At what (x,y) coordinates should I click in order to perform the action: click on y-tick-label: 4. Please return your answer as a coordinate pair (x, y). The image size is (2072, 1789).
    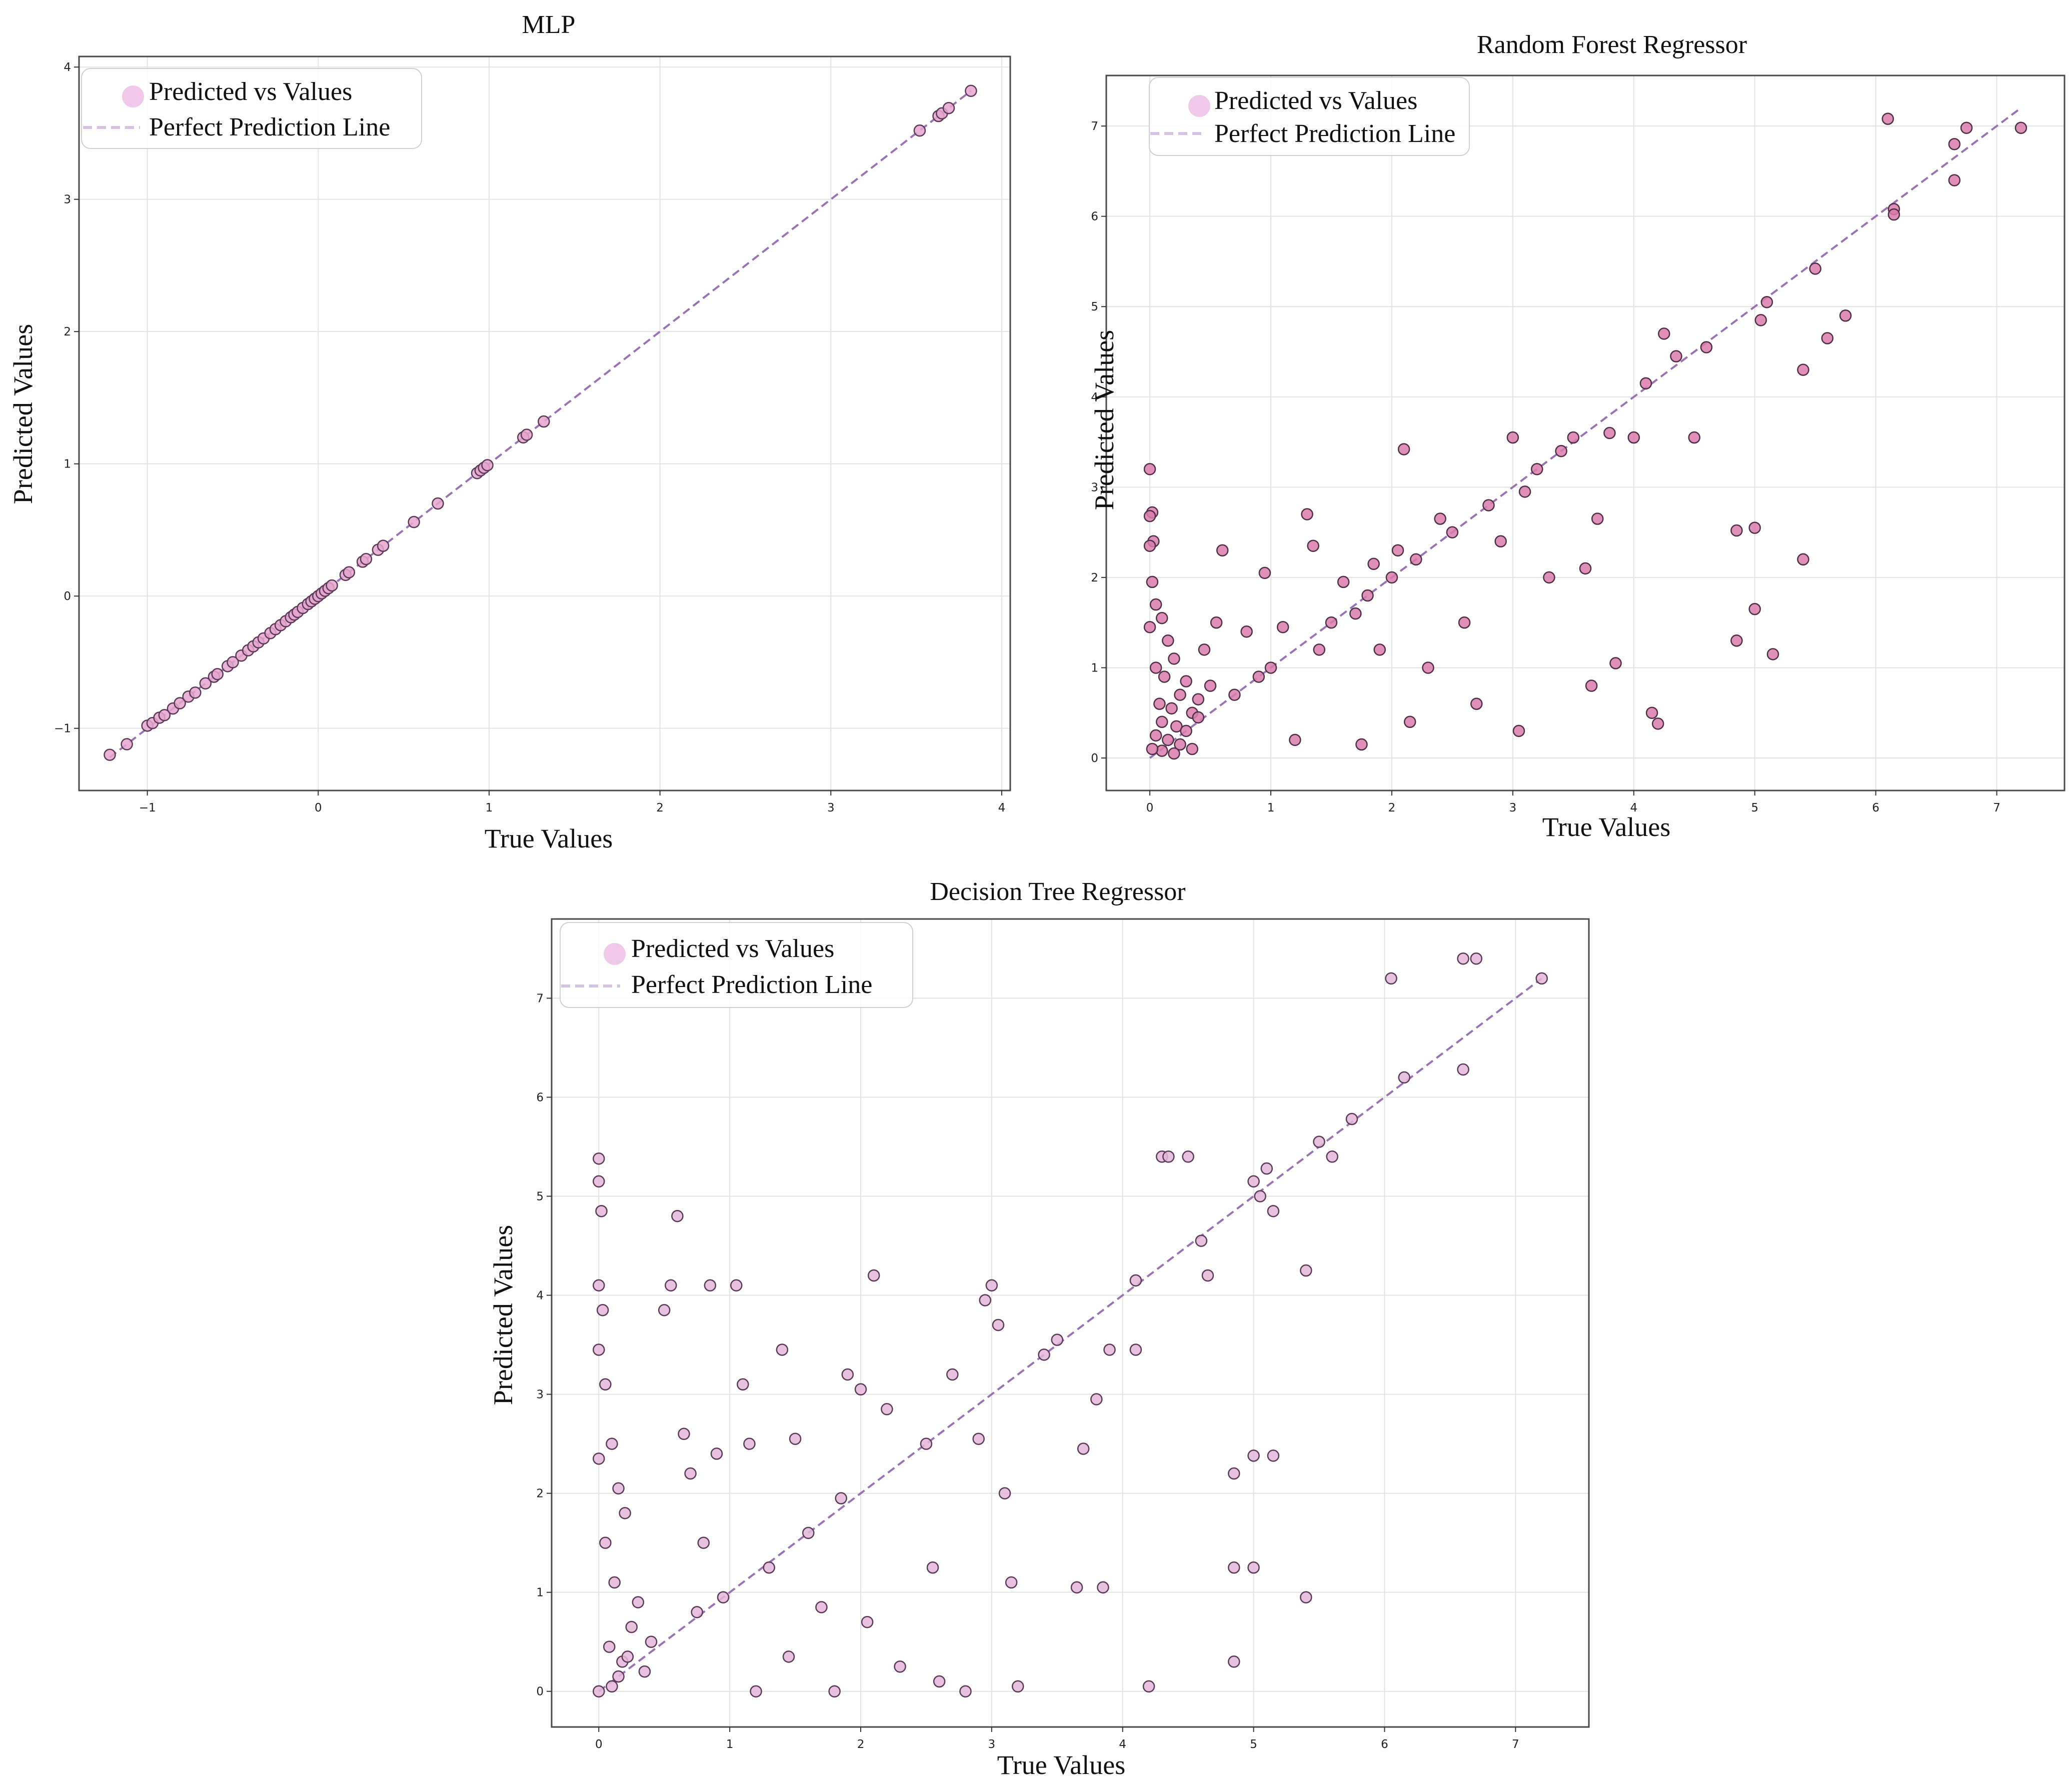
    Looking at the image, I should click on (67, 67).